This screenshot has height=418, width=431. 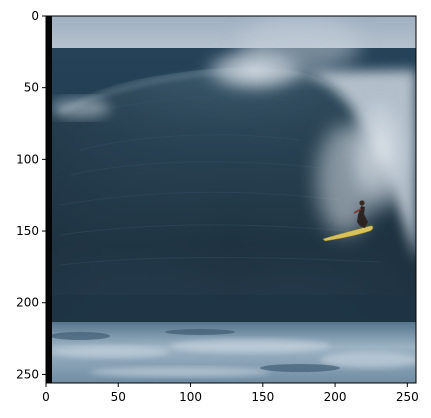 What do you see at coordinates (27, 303) in the screenshot?
I see `y-tick-label: 200` at bounding box center [27, 303].